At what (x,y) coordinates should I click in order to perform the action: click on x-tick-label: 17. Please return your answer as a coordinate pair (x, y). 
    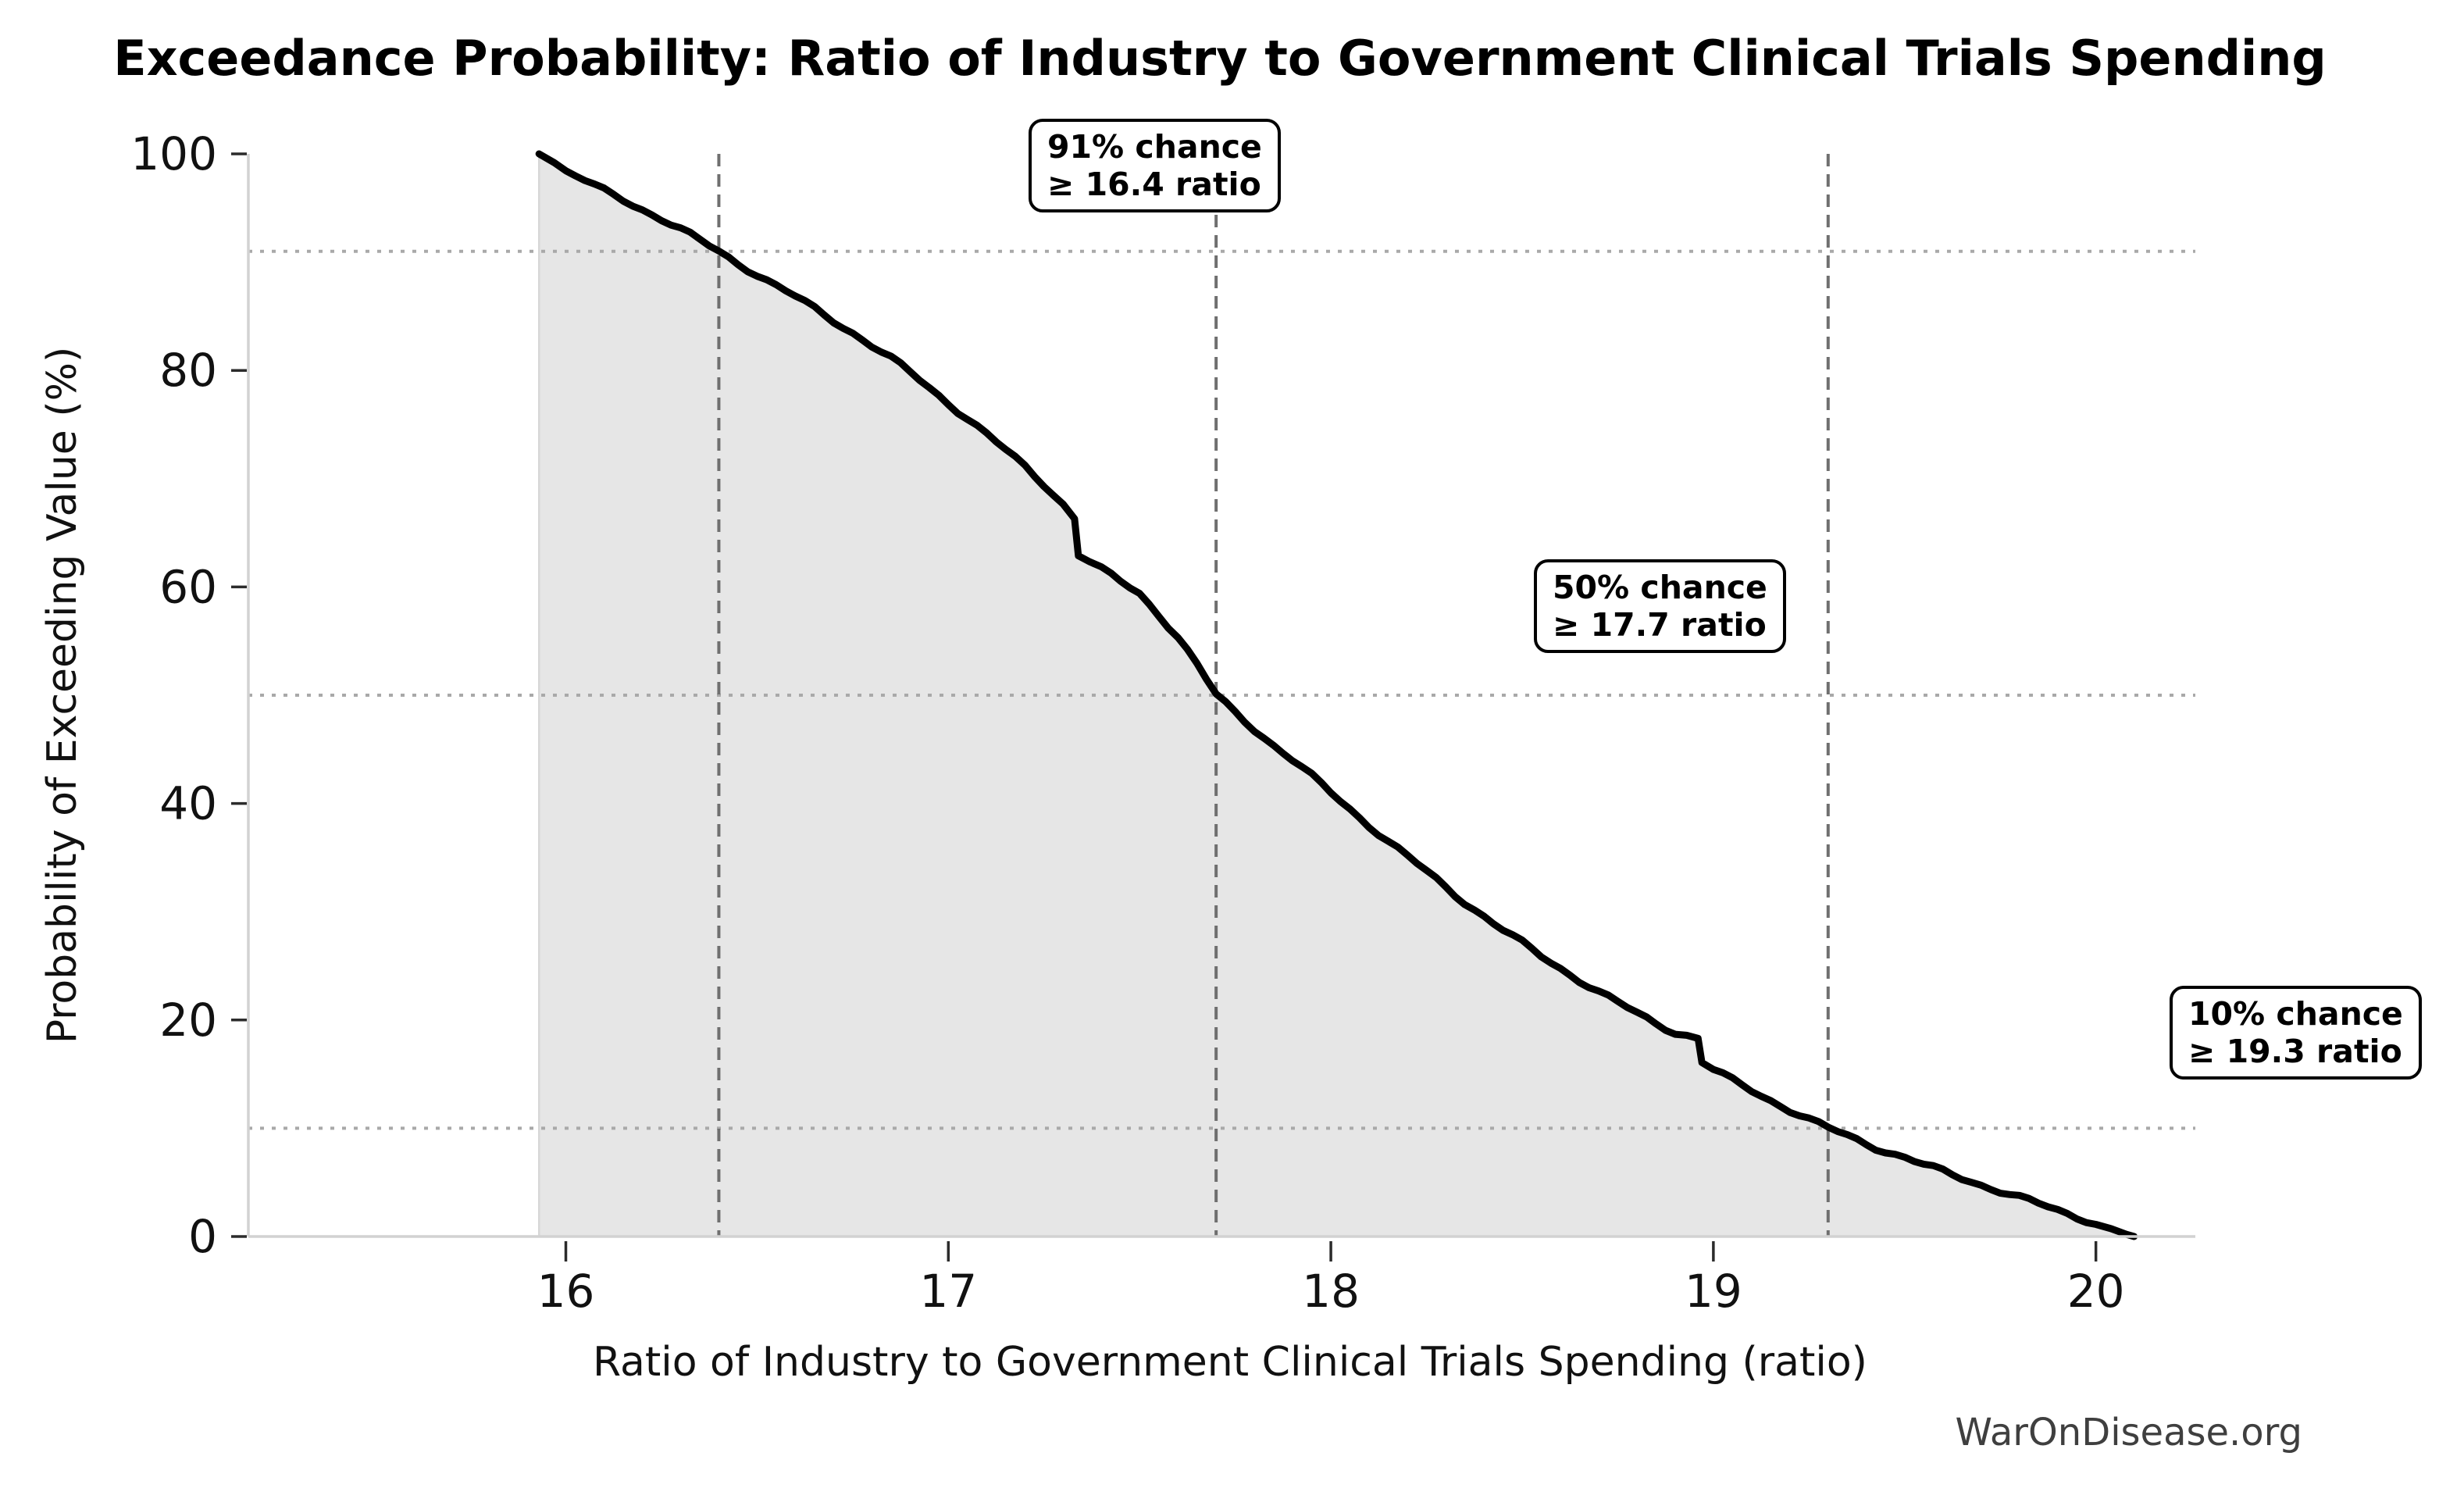
    Looking at the image, I should click on (948, 1291).